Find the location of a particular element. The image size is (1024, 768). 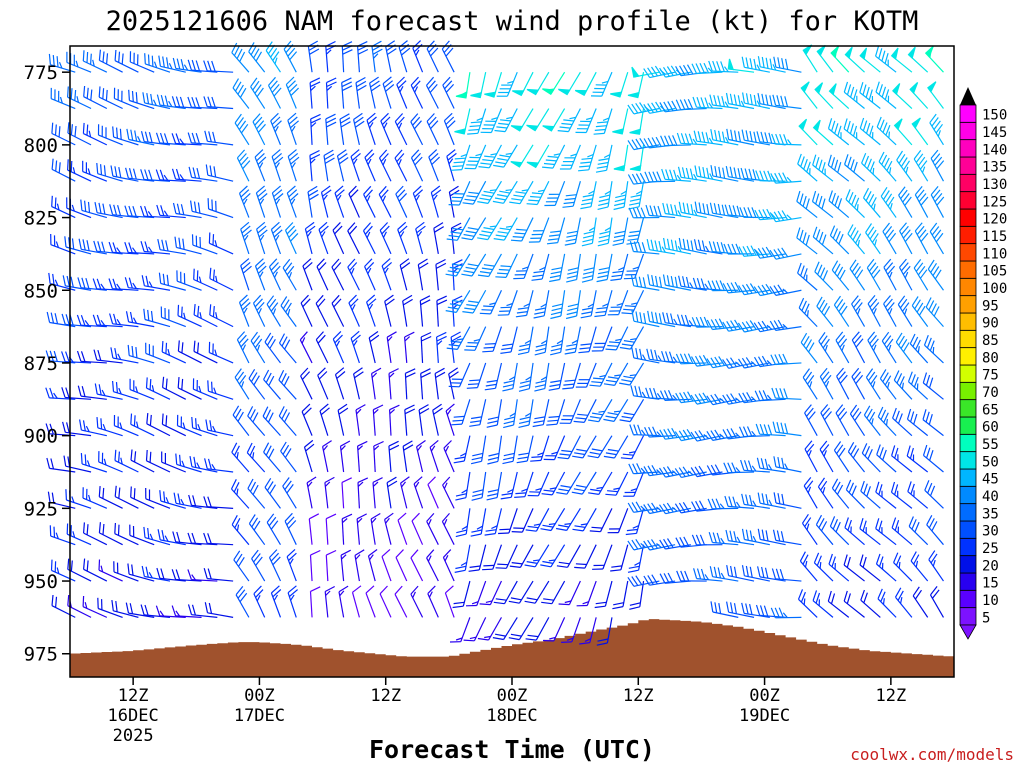

x-tick-label: 00Z is located at coordinates (512, 696).